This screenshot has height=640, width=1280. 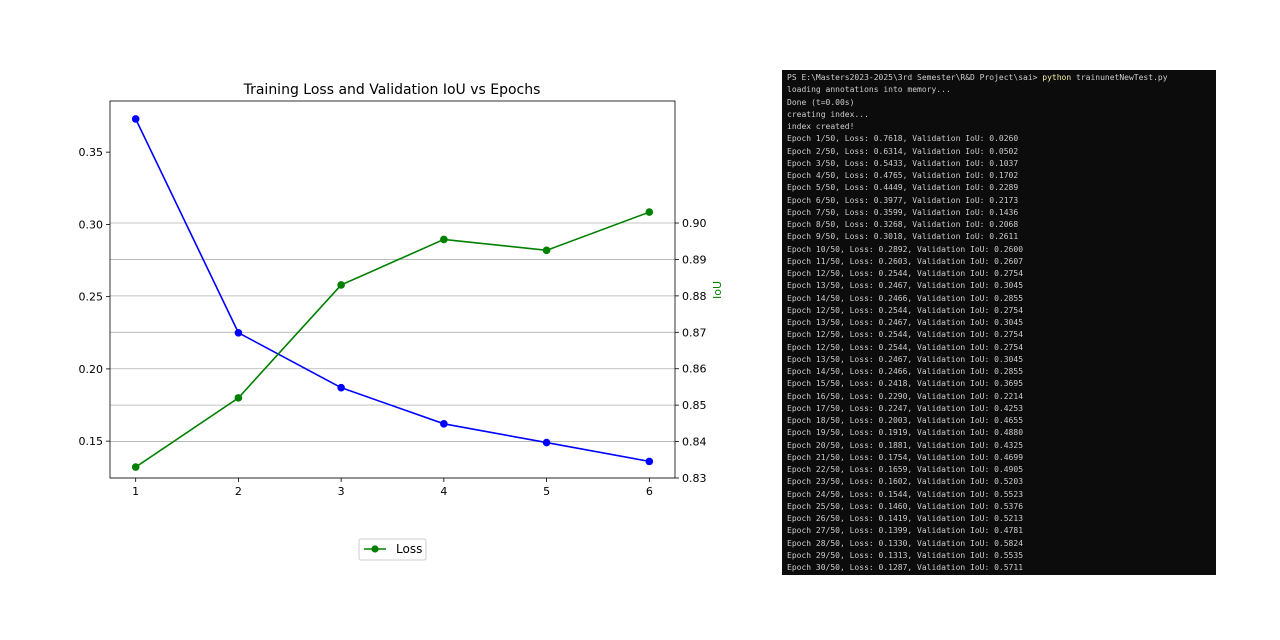 I want to click on y-right-tick-label: 0.84, so click(x=694, y=442).